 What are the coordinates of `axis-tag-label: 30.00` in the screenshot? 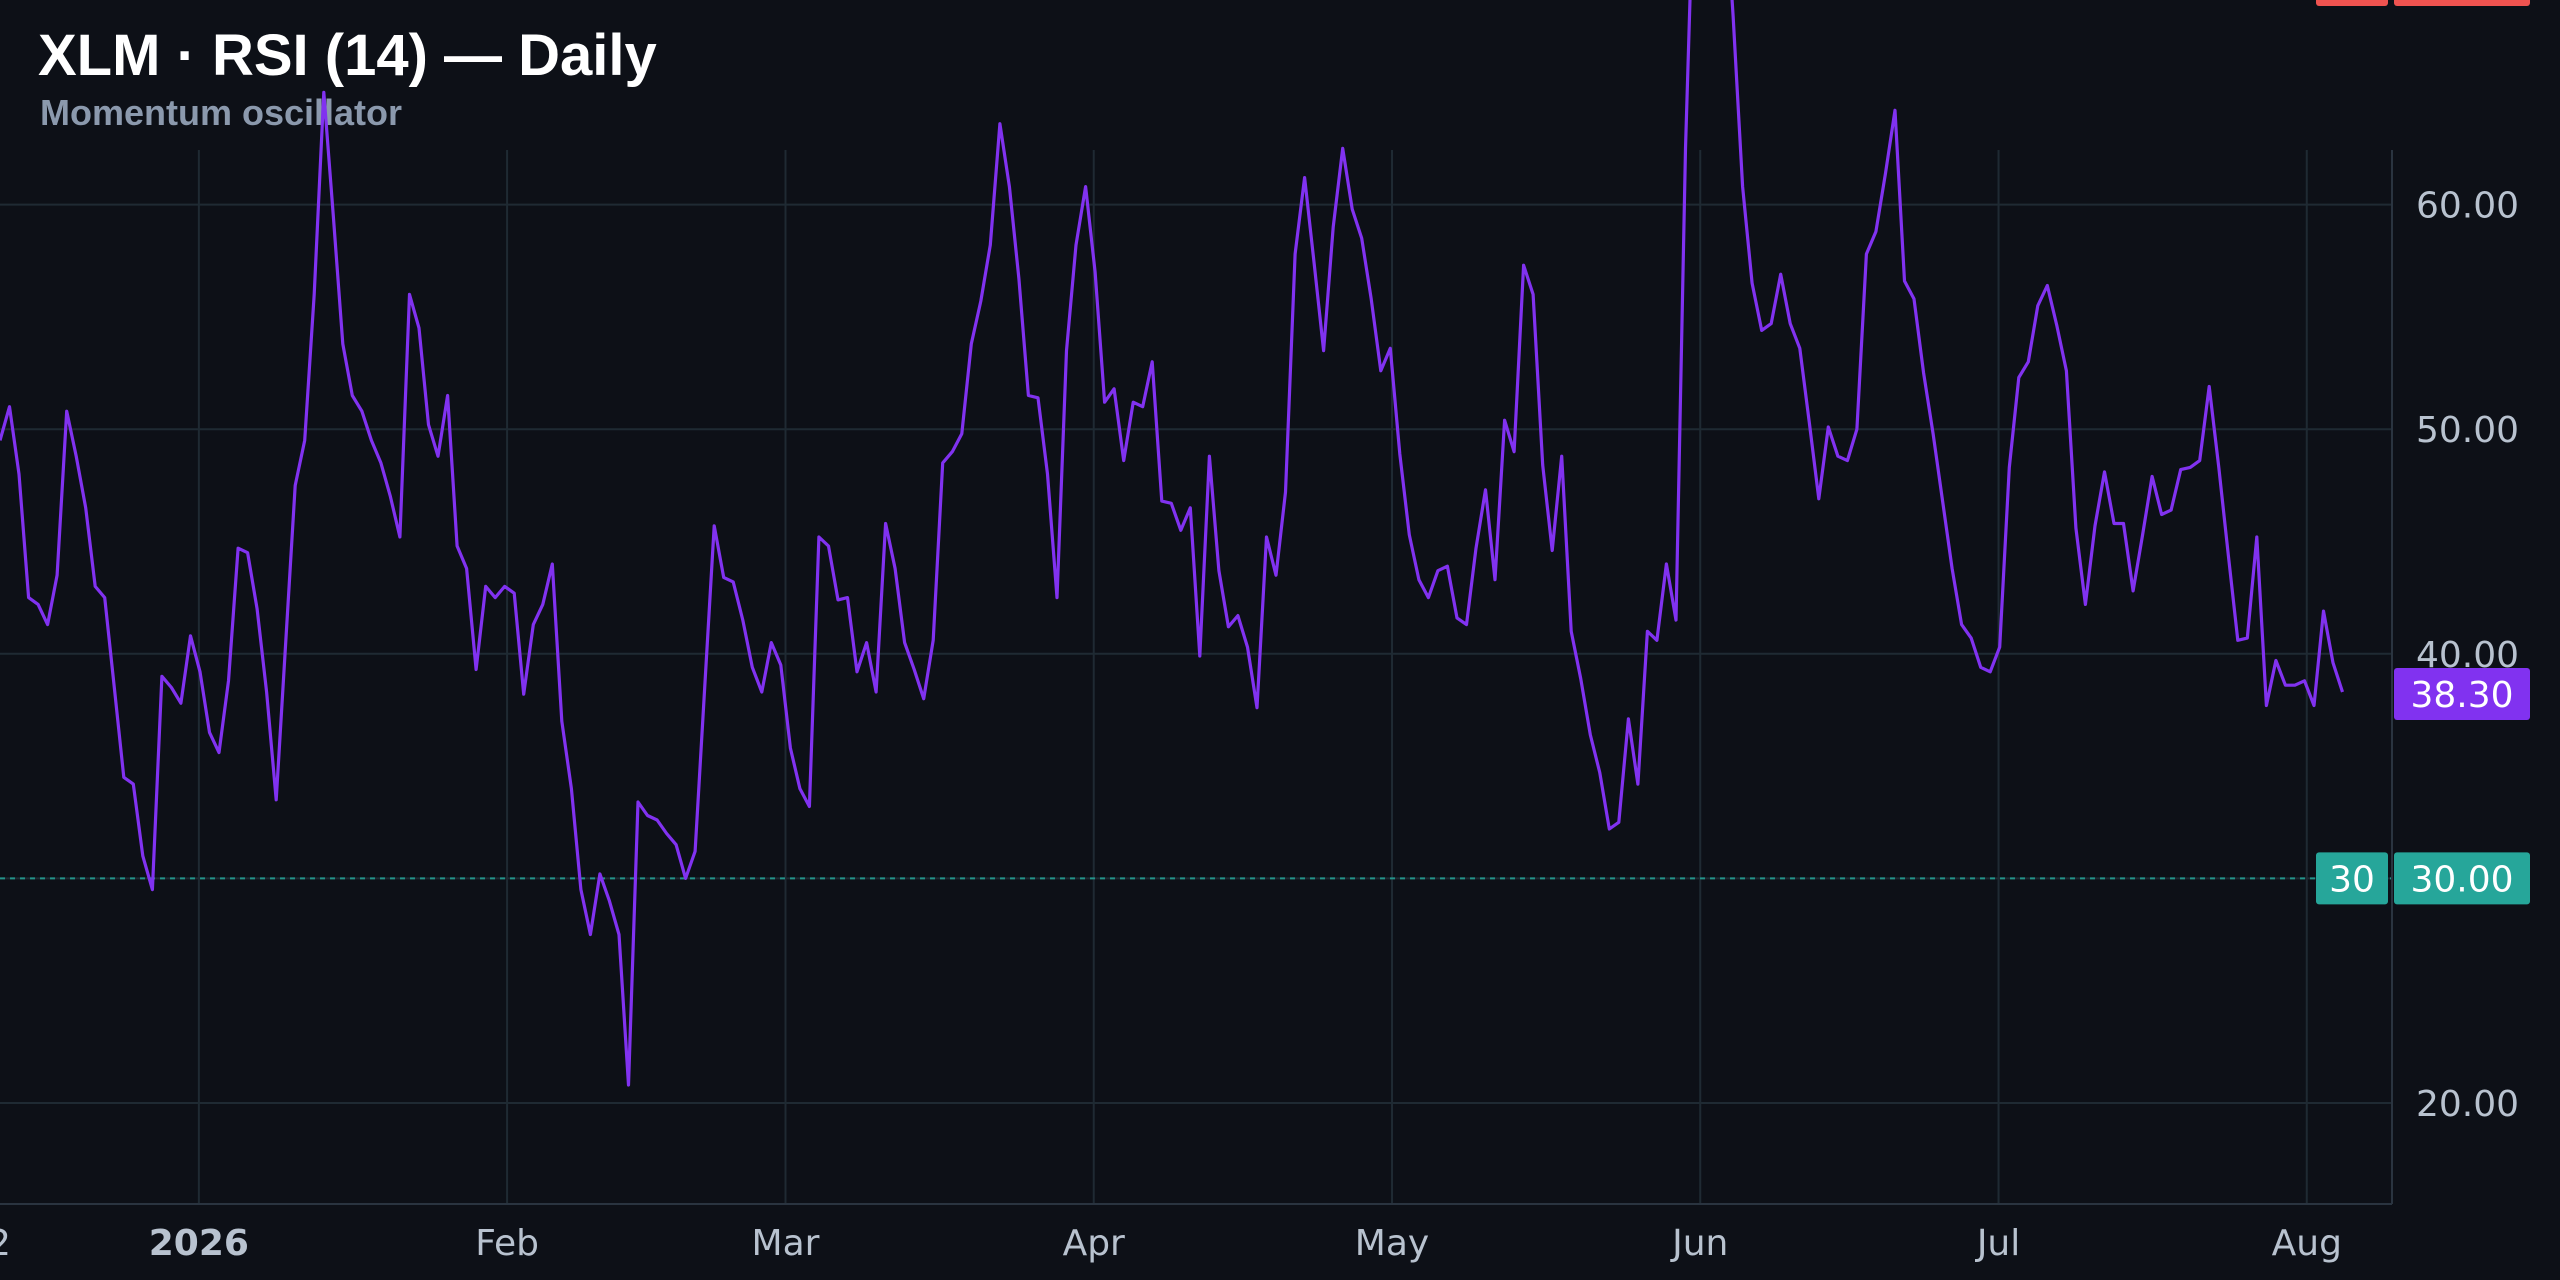 It's located at (2461, 879).